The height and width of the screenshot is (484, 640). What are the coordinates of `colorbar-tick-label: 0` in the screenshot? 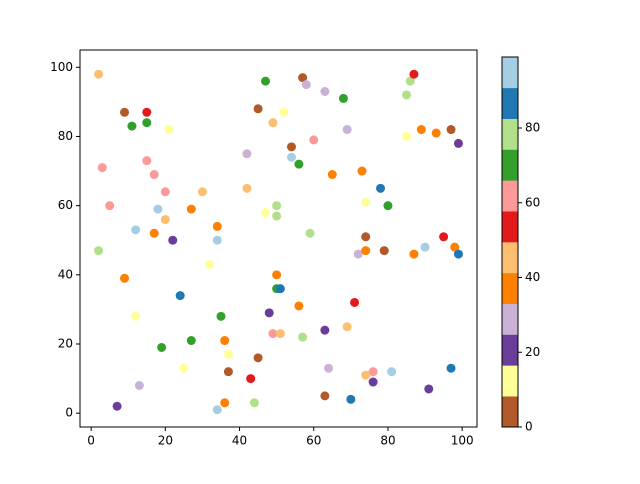 It's located at (529, 427).